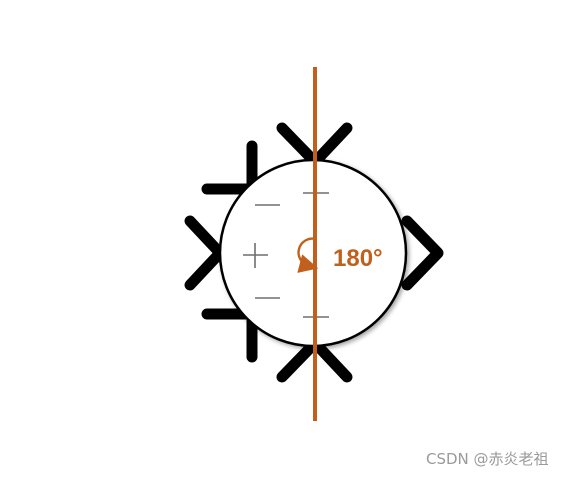 This screenshot has height=477, width=578. I want to click on upper-left-corner-bar, so click(229, 167).